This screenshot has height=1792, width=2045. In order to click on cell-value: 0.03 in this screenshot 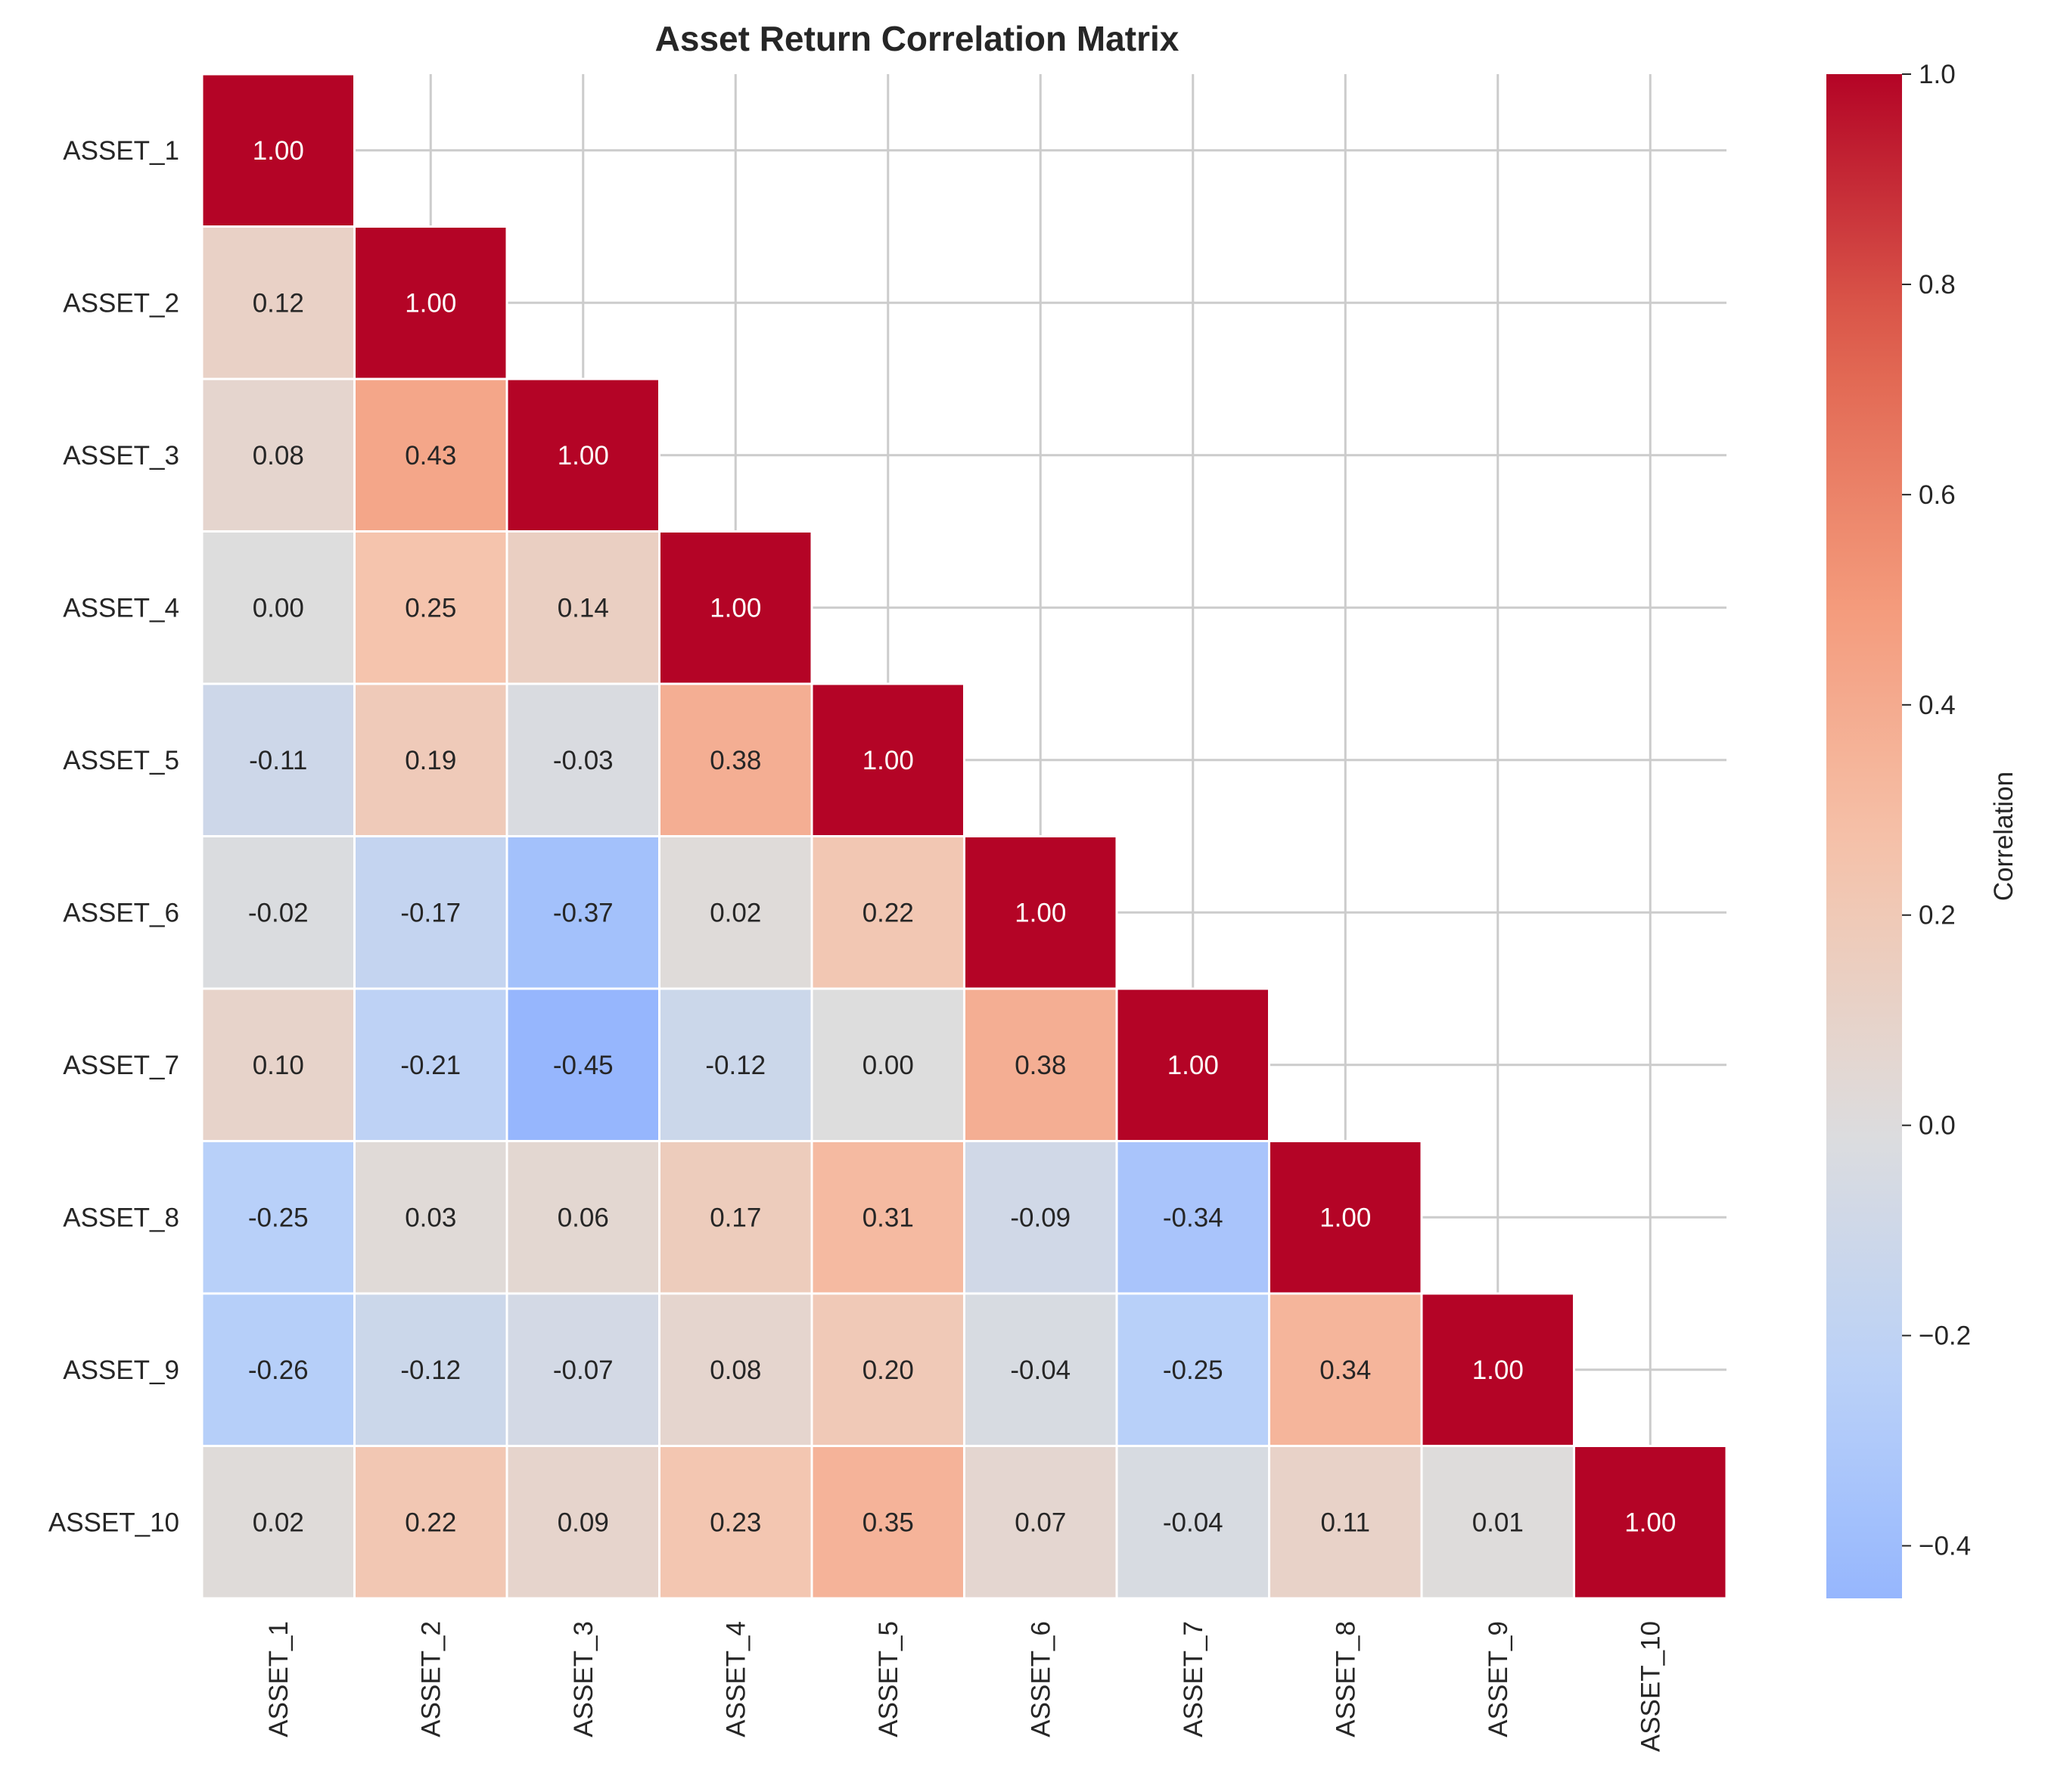, I will do `click(430, 1217)`.